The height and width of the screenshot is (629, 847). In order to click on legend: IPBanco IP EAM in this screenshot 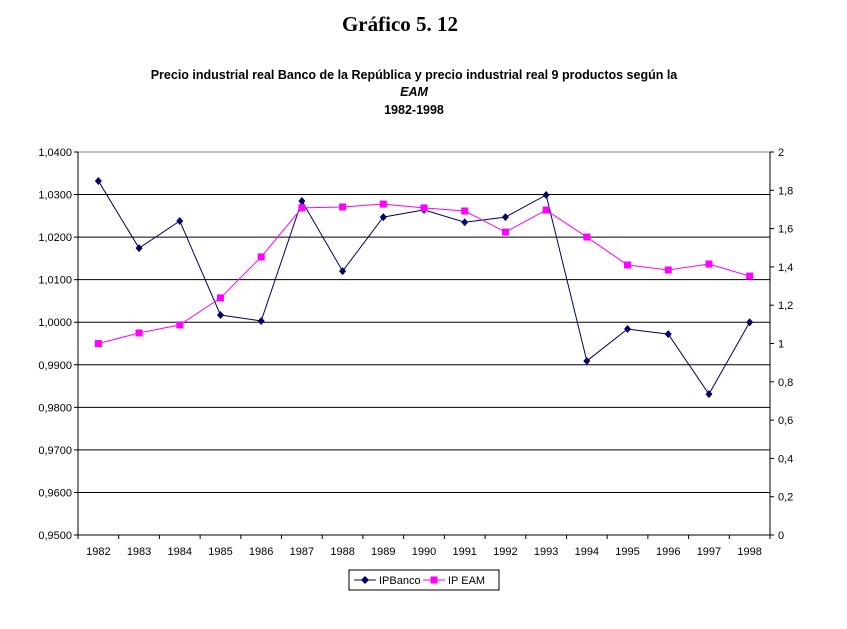, I will do `click(424, 580)`.